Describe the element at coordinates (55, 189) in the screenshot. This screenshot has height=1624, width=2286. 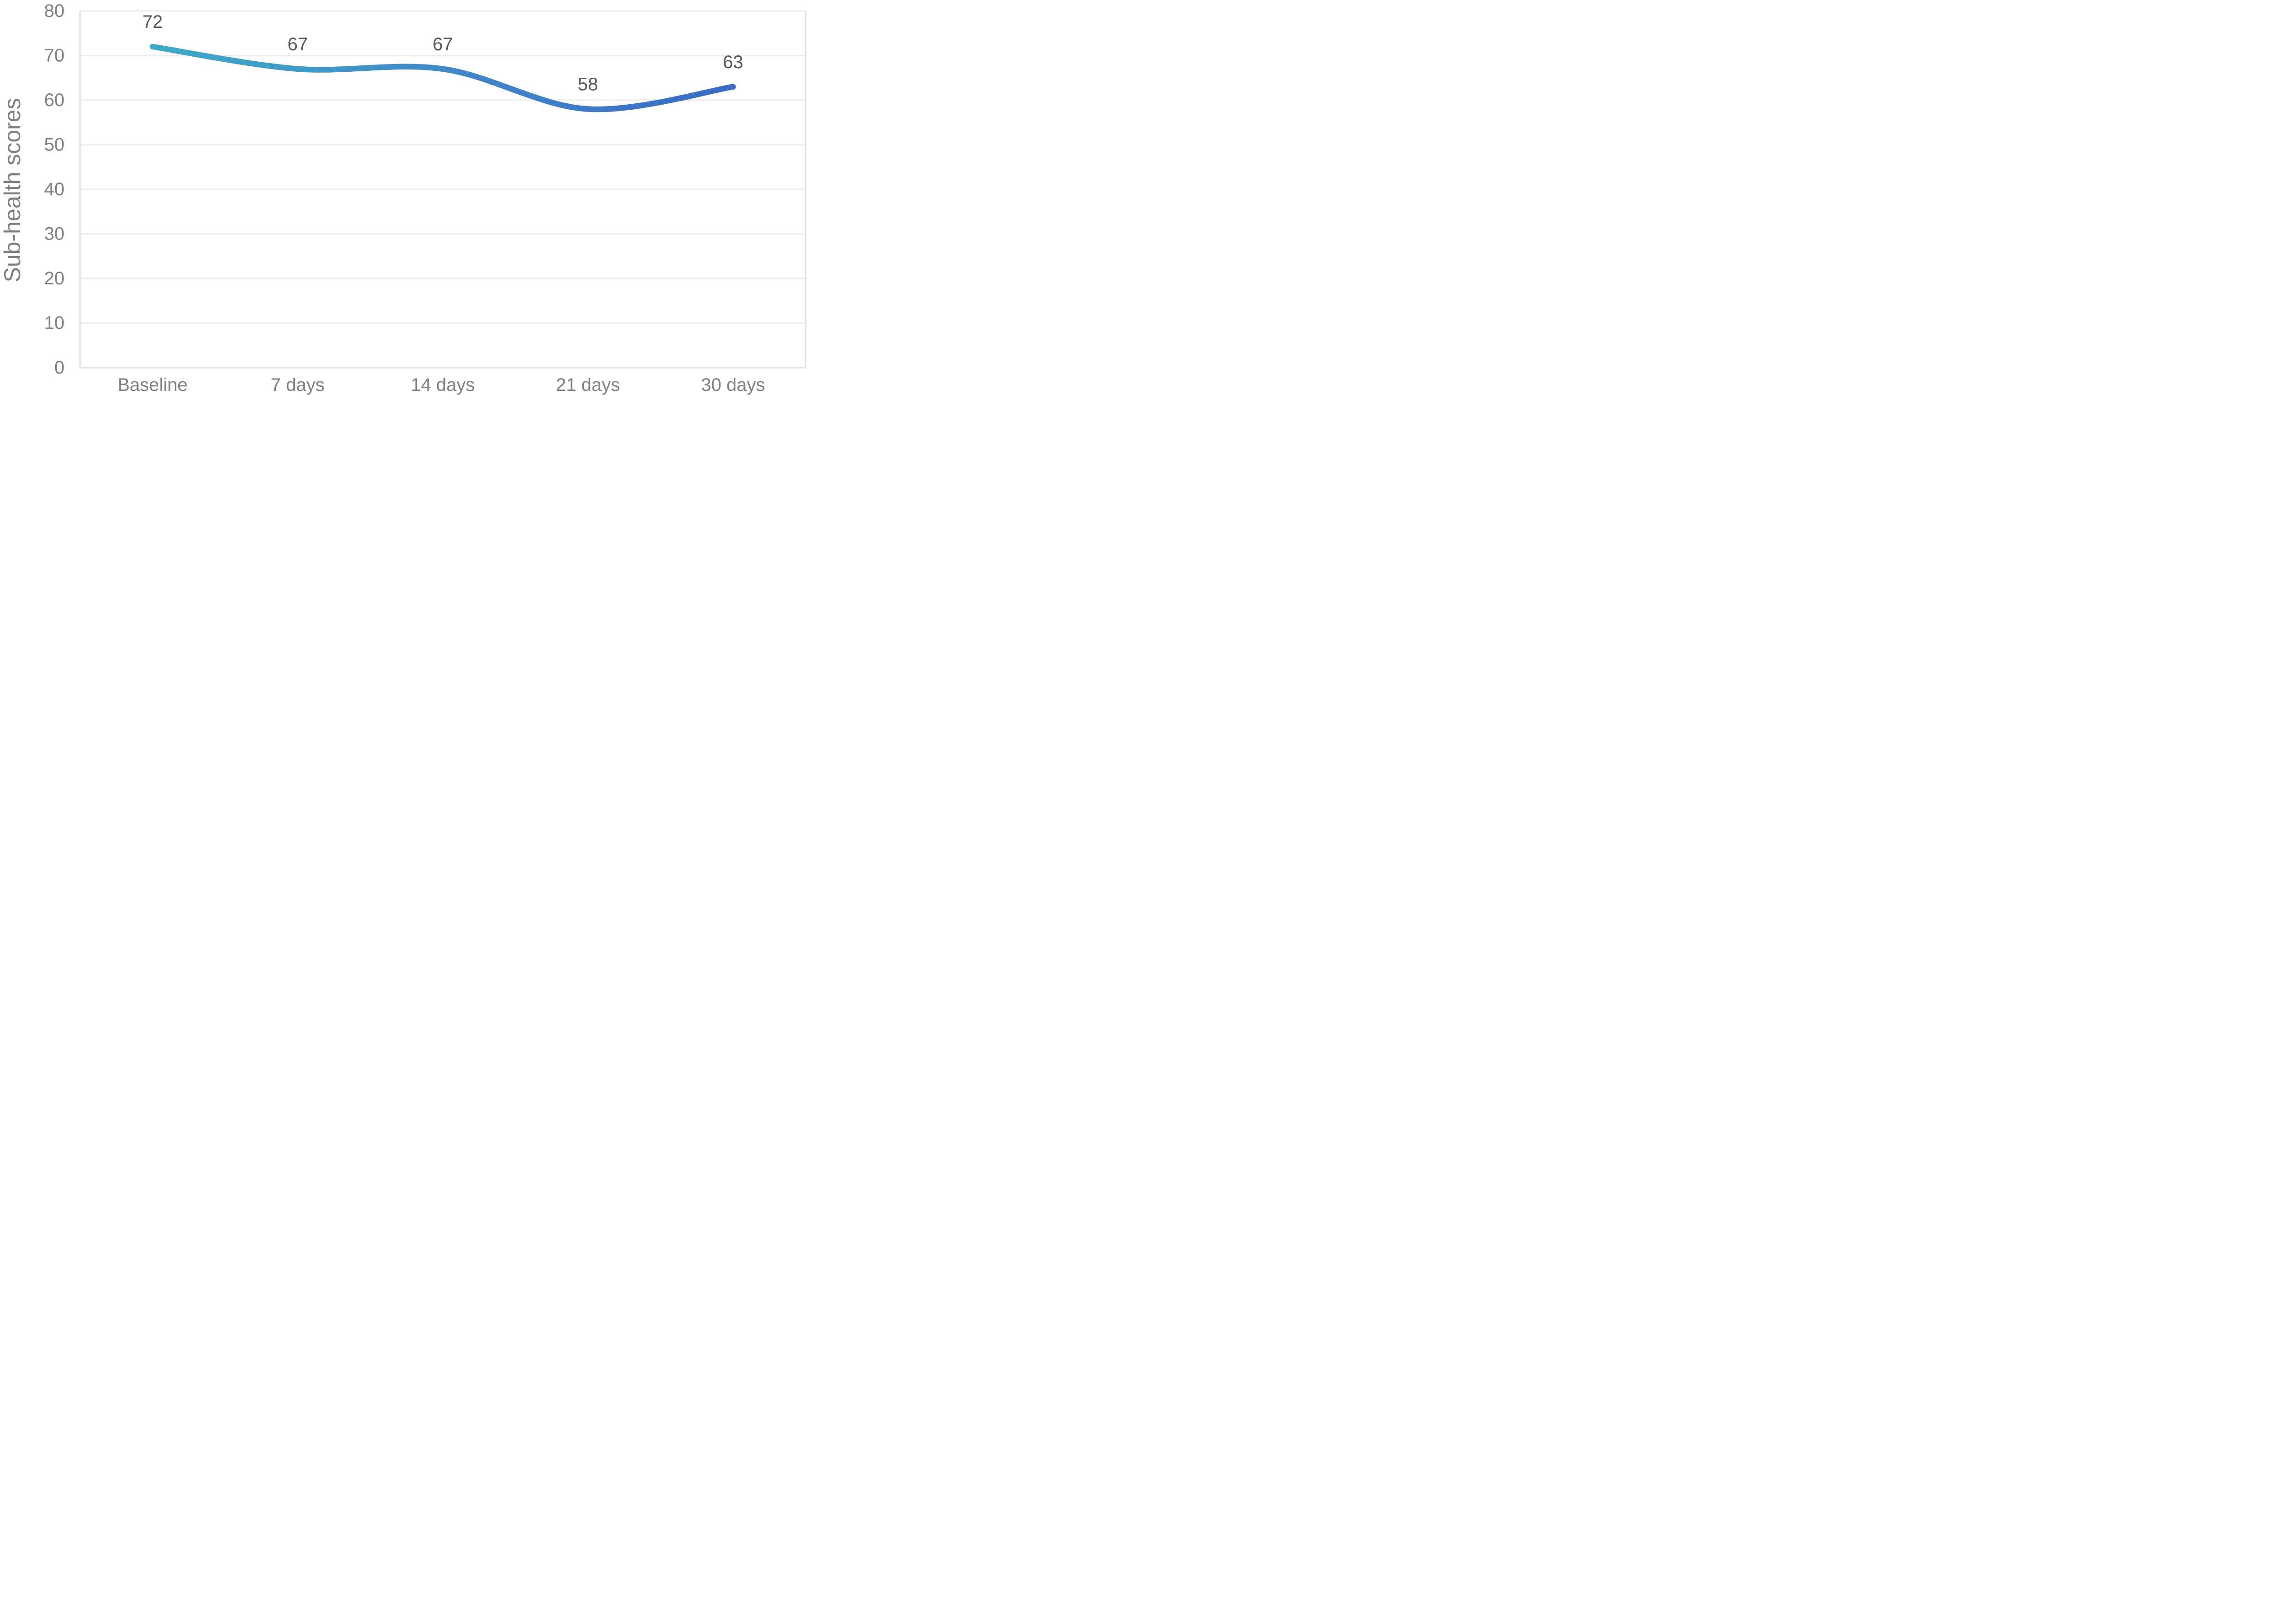
I see `y-tick-label: 40` at that location.